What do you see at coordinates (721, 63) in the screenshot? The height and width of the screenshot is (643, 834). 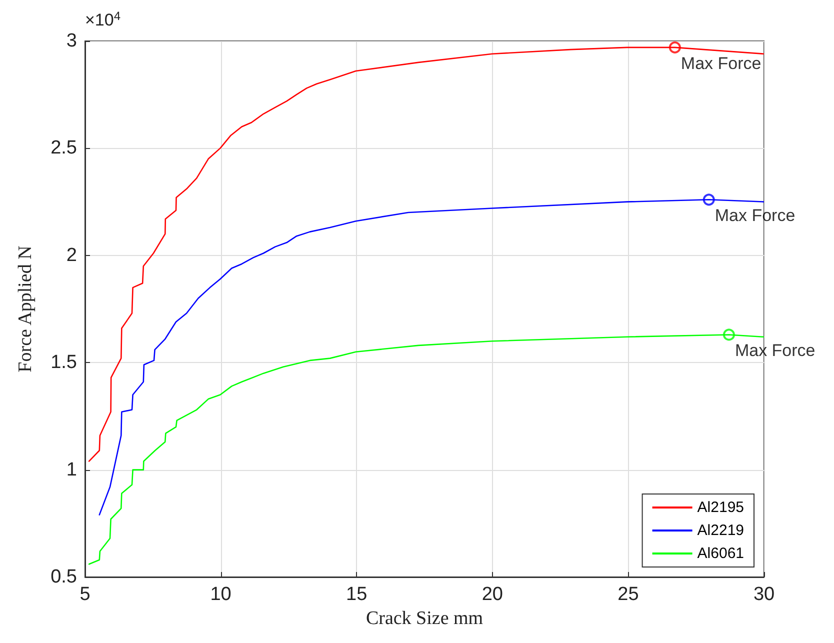 I see `data-label: Max Force` at bounding box center [721, 63].